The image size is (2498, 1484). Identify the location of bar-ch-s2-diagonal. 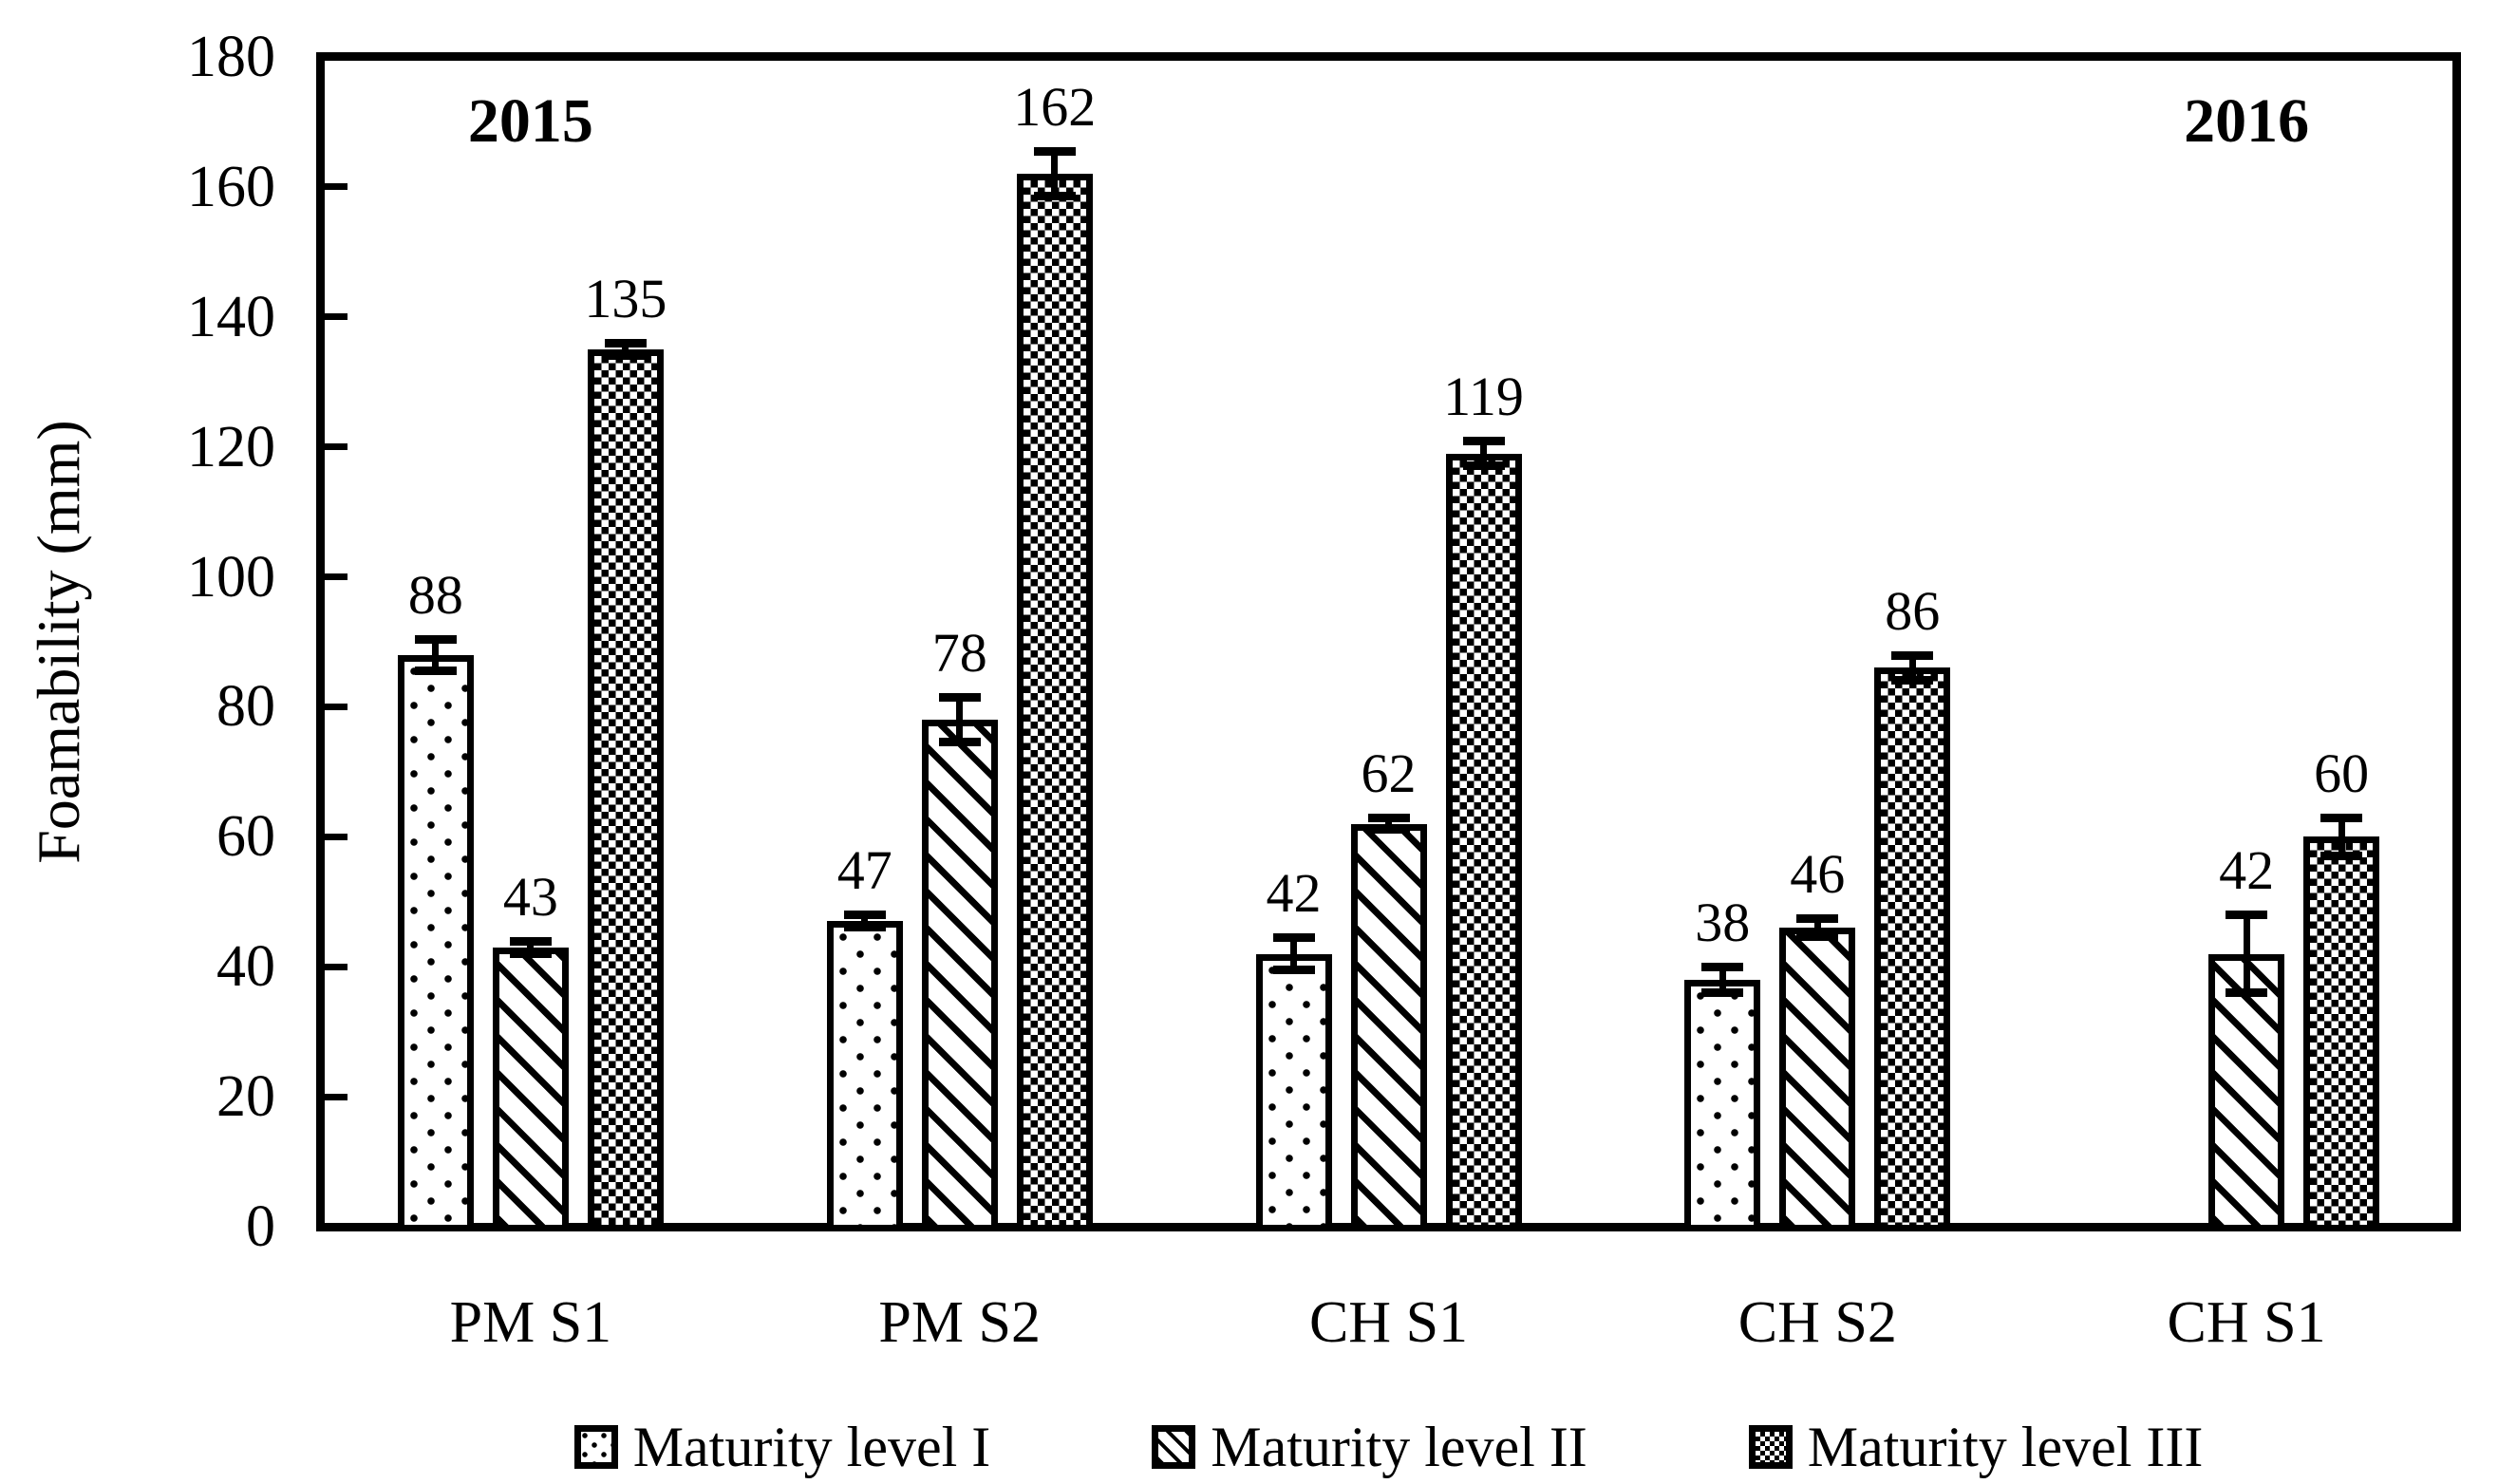
(1817, 1079).